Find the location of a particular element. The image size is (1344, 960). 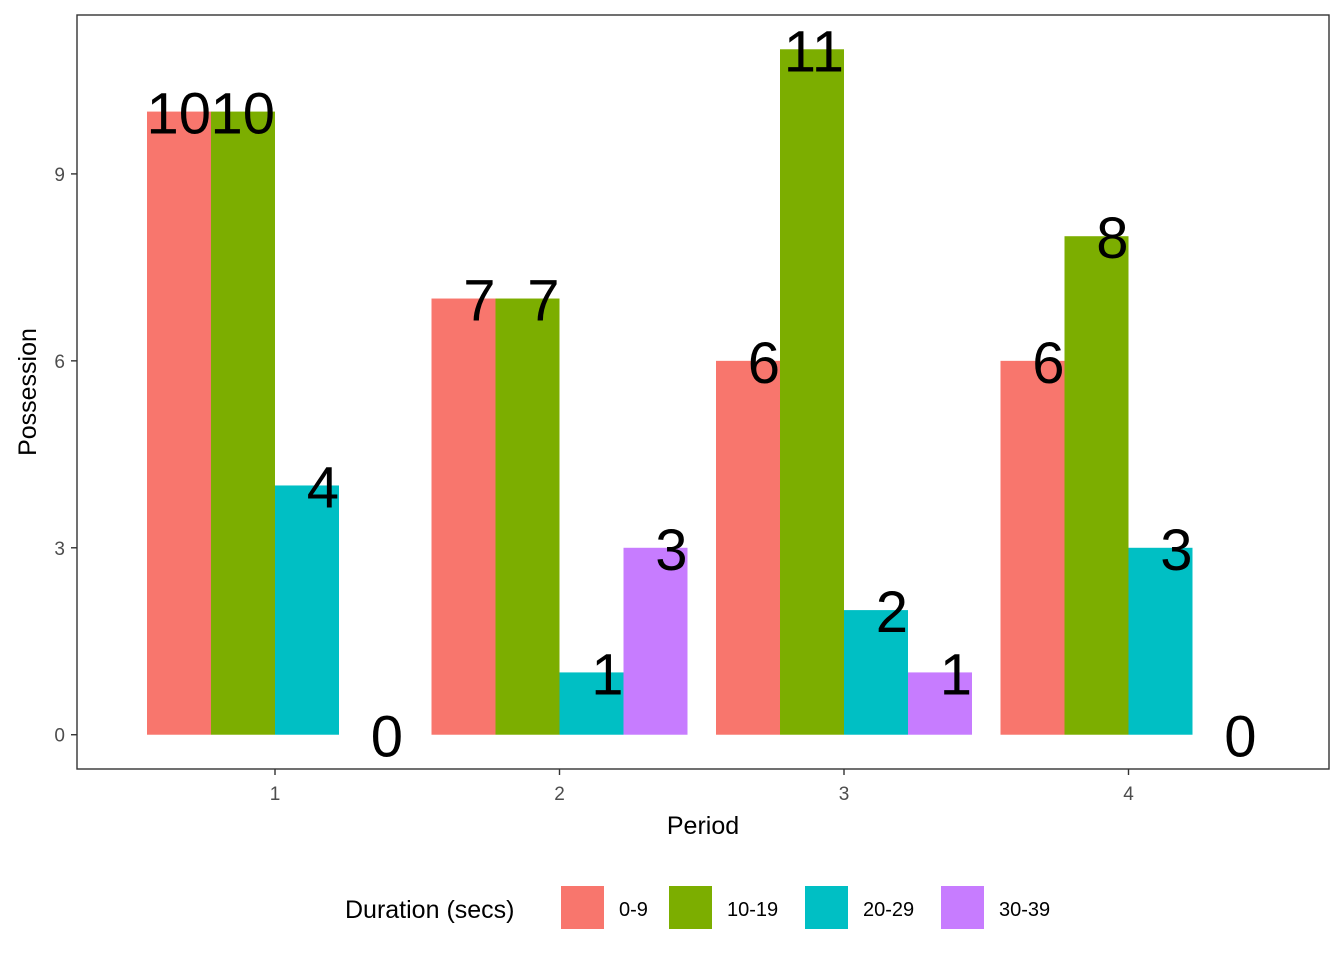

bar-label-10-19-period-3: 11 is located at coordinates (814, 51).